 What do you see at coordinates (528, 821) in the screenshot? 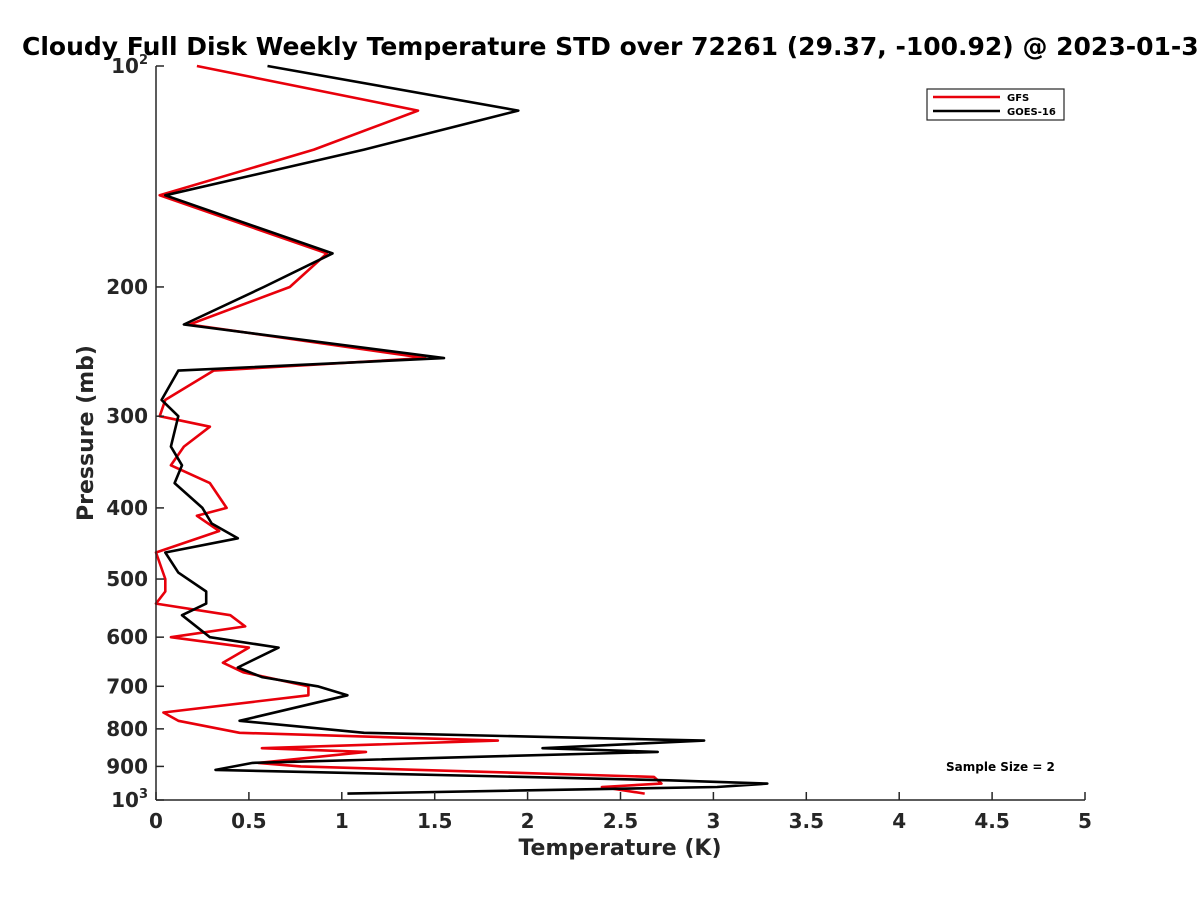
I see `x-tick-label: 2` at bounding box center [528, 821].